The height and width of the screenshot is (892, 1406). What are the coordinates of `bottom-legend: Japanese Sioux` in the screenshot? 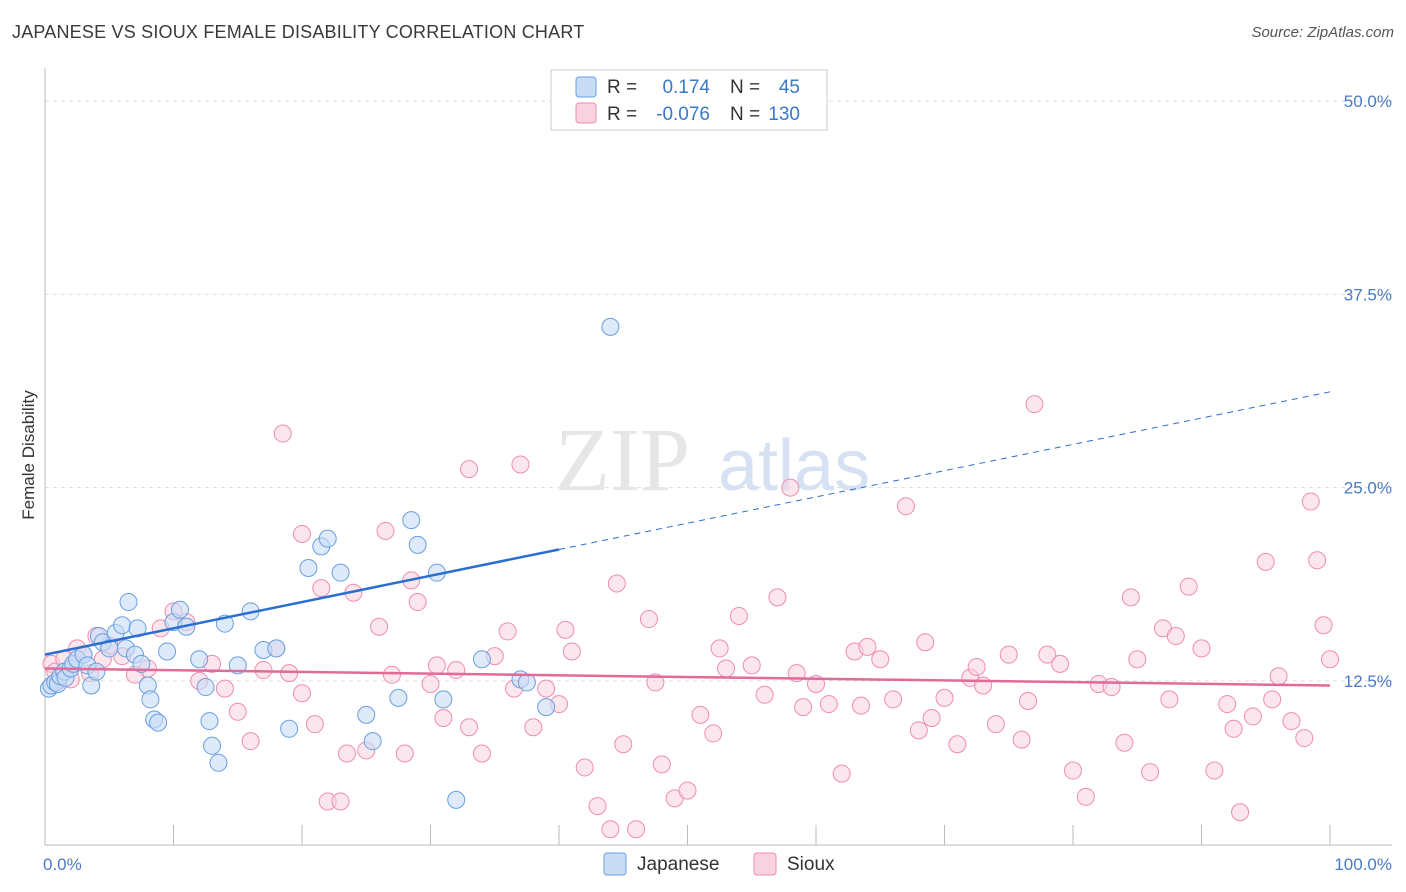 It's located at (719, 864).